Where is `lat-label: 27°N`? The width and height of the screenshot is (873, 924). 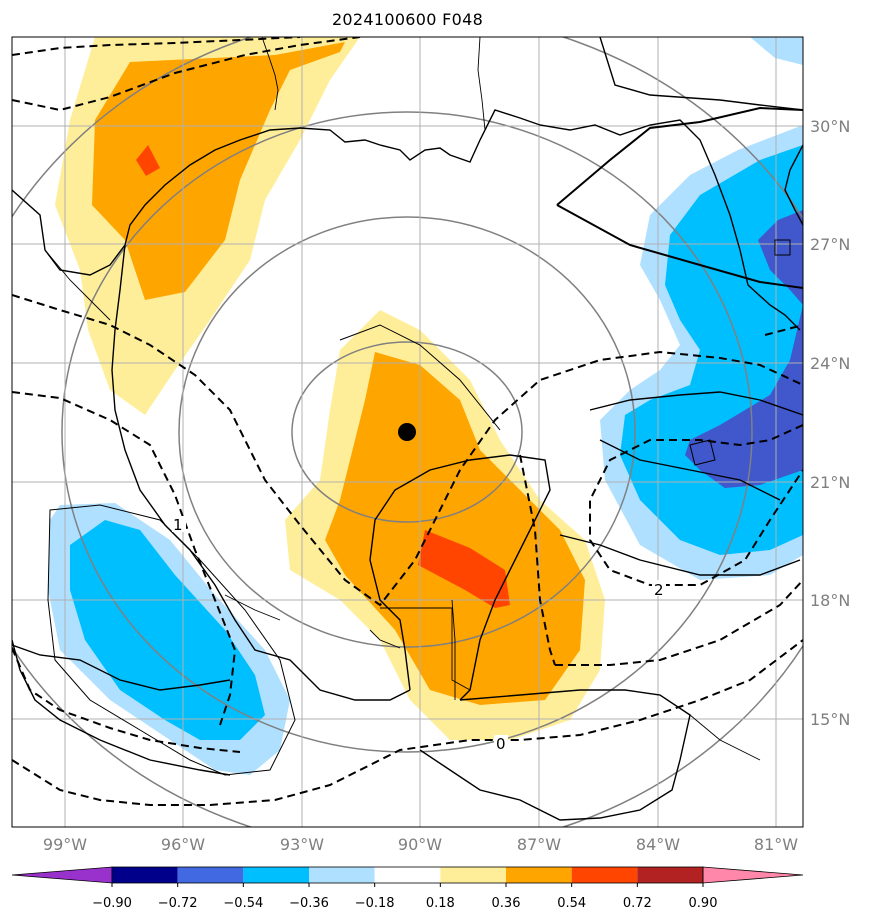
lat-label: 27°N is located at coordinates (830, 244).